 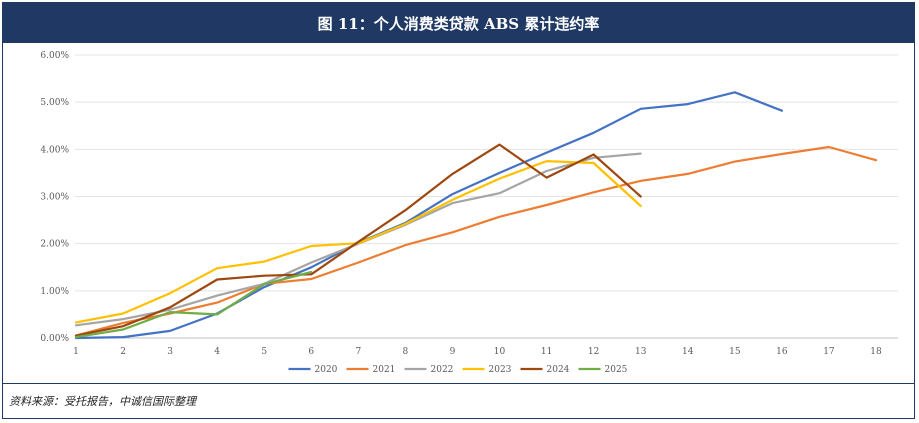 I want to click on legend-label: 2025, so click(x=616, y=370).